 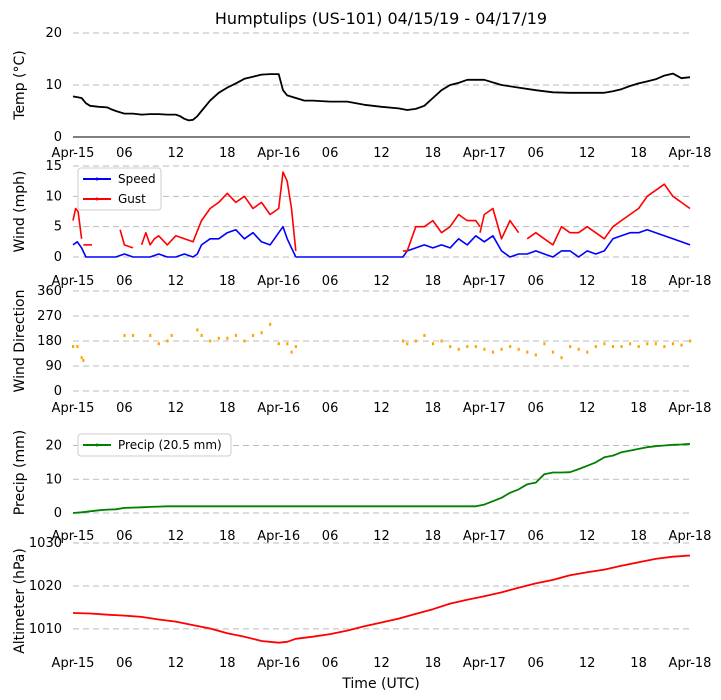 I want to click on altimeter-y-tick-label: 1020, so click(x=45, y=586).